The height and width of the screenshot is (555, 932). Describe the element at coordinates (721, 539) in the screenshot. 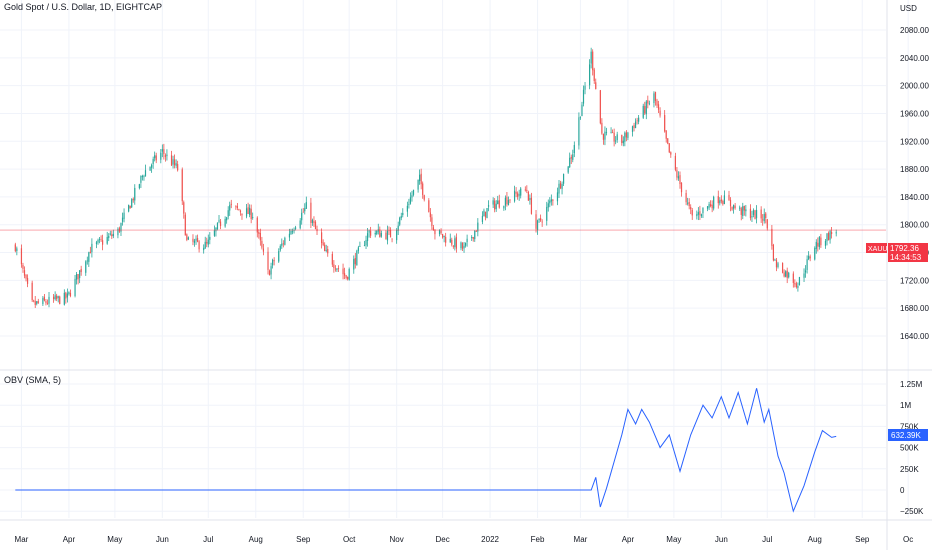

I see `time-tick-label: Jun` at that location.